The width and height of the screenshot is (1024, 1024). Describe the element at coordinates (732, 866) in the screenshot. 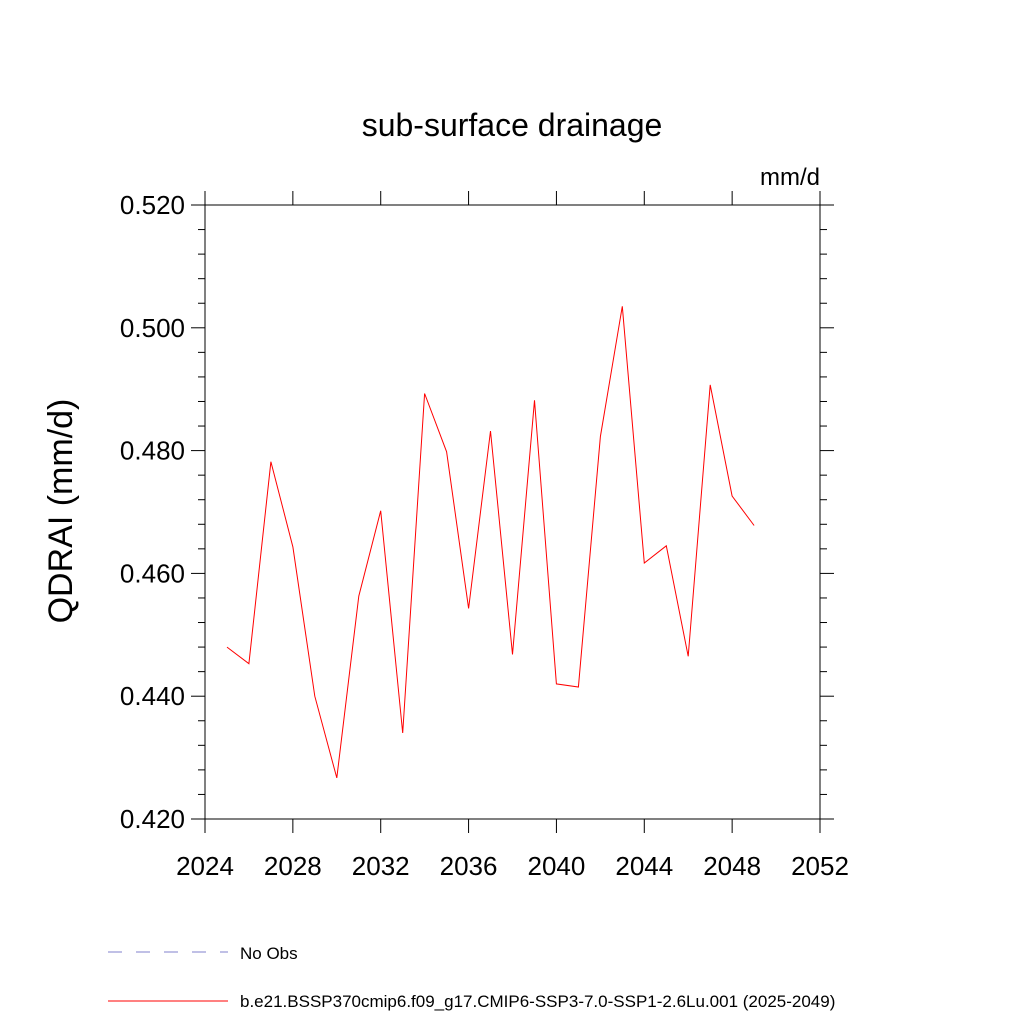

I see `x-tick-label: 2048` at that location.